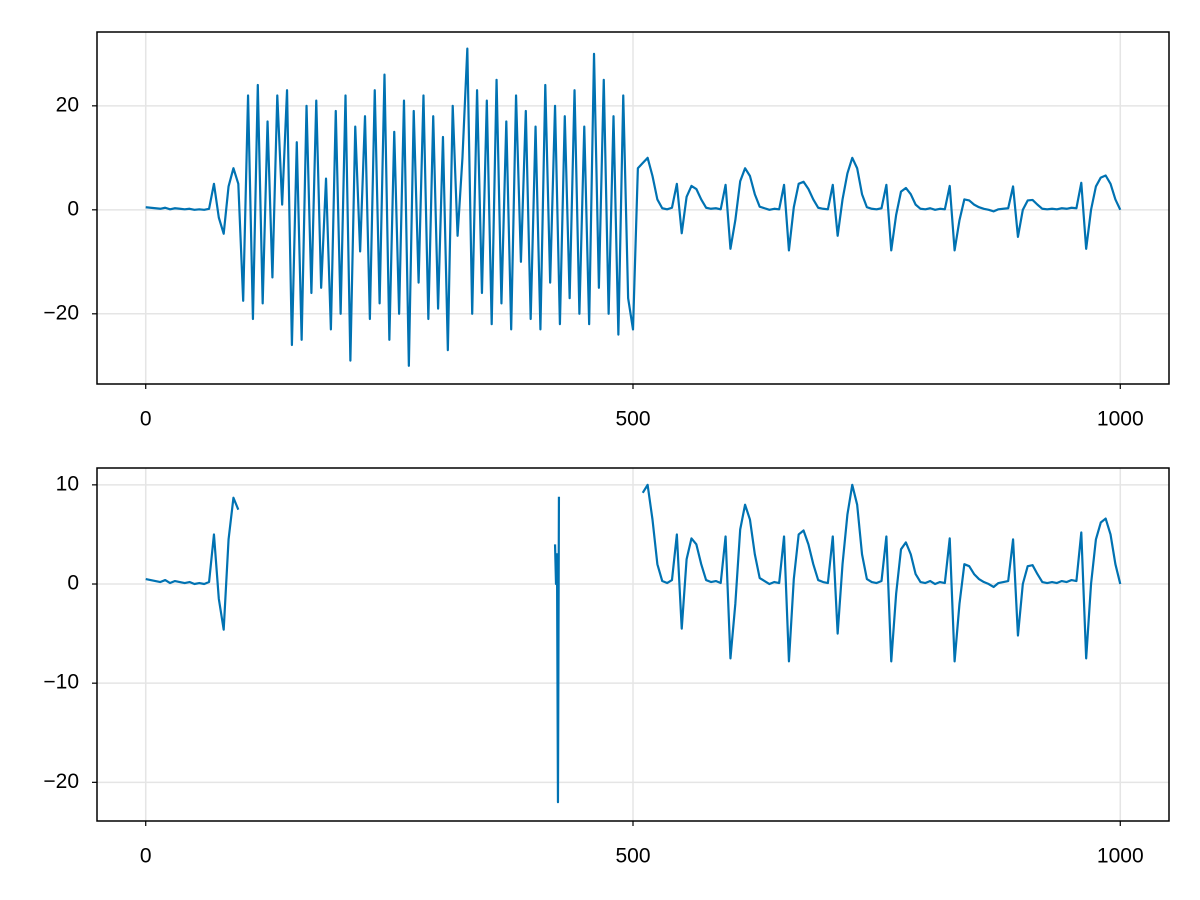 This screenshot has height=900, width=1200. Describe the element at coordinates (61, 682) in the screenshot. I see `y-tick-label: −10` at that location.